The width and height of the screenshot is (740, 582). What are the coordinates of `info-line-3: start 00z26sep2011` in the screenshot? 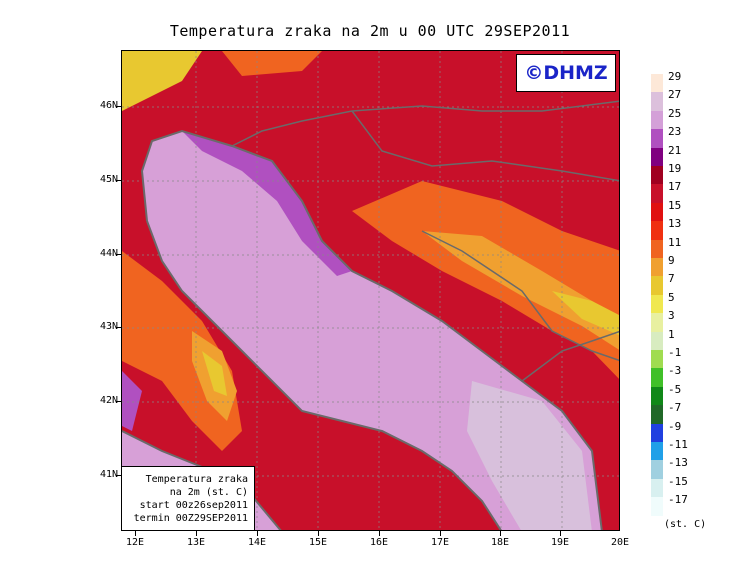 It's located at (193, 505).